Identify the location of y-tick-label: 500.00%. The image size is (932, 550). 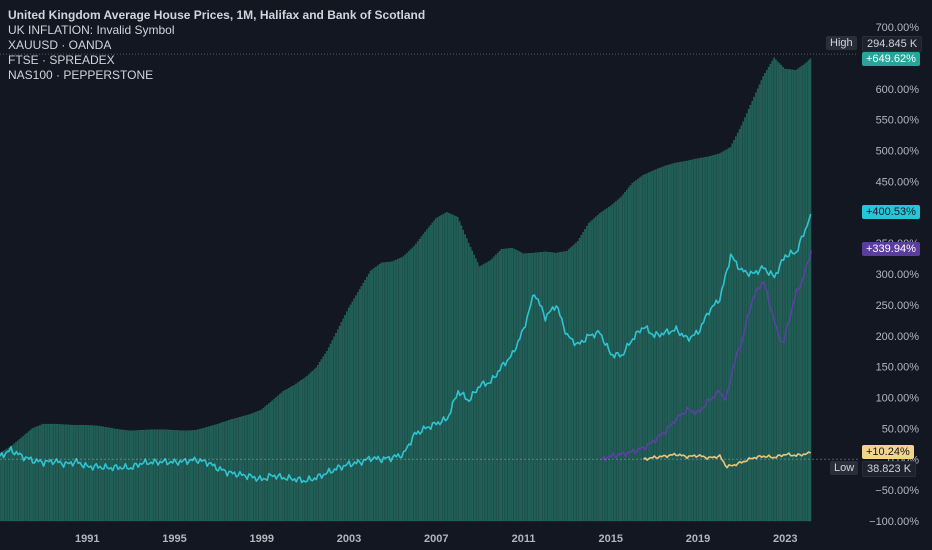
(898, 152).